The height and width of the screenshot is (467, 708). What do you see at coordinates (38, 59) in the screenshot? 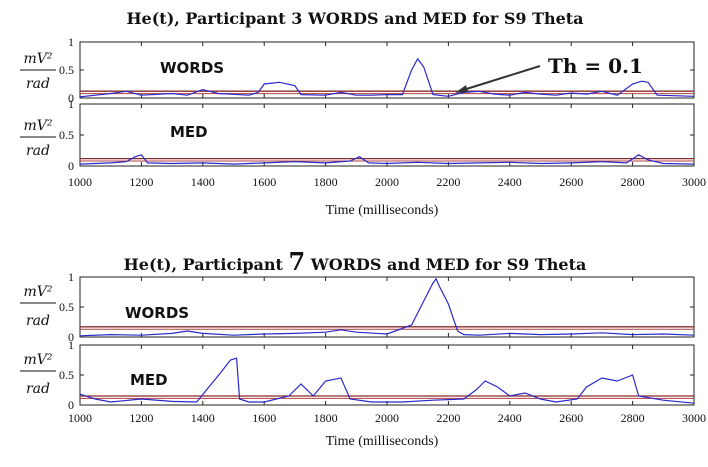
I see `top-words-ylabel-num: mV²` at bounding box center [38, 59].